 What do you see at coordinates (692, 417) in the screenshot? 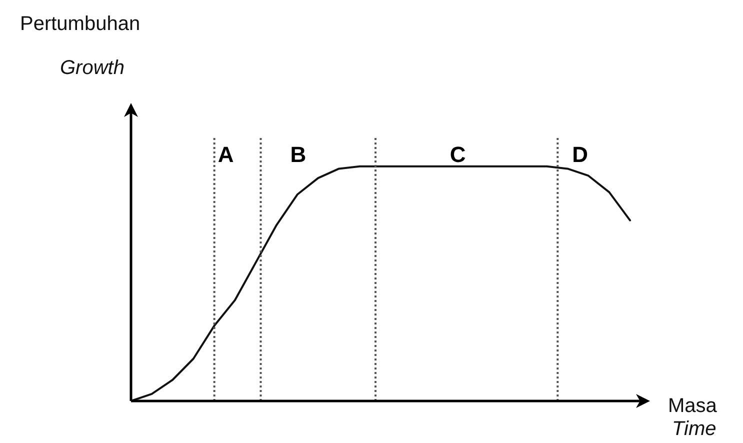
I see `x-axis-title: Masa Time` at bounding box center [692, 417].